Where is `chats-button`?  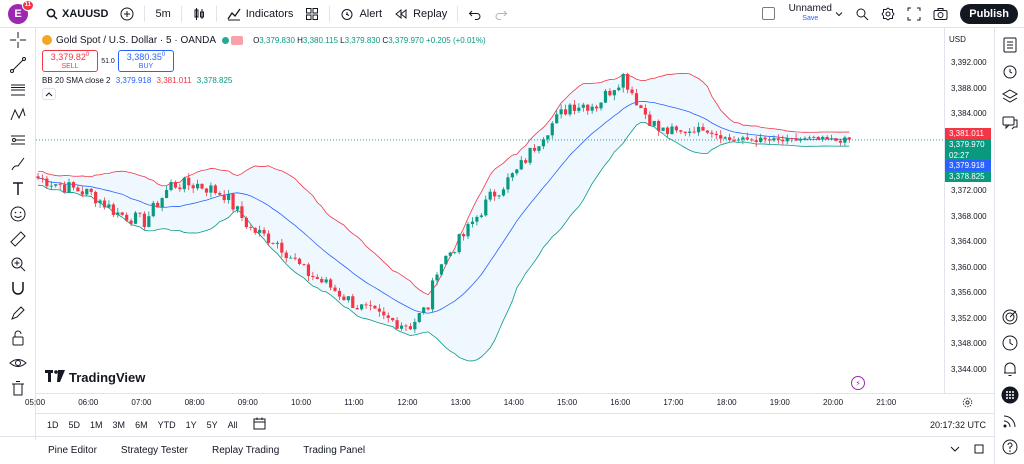 chats-button is located at coordinates (1010, 123).